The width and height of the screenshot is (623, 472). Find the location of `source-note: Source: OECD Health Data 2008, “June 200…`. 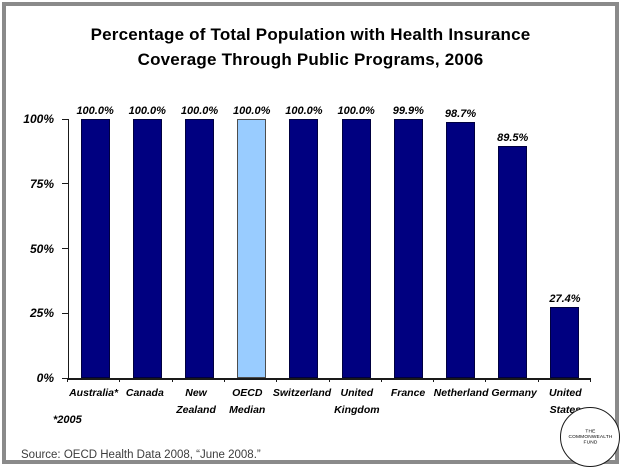

source-note: Source: OECD Health Data 2008, “June 200… is located at coordinates (141, 455).